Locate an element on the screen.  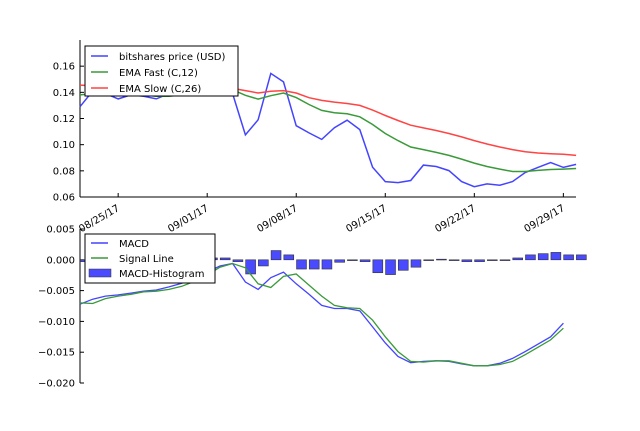
y-tick-label: 0.06 is located at coordinates (64, 198).